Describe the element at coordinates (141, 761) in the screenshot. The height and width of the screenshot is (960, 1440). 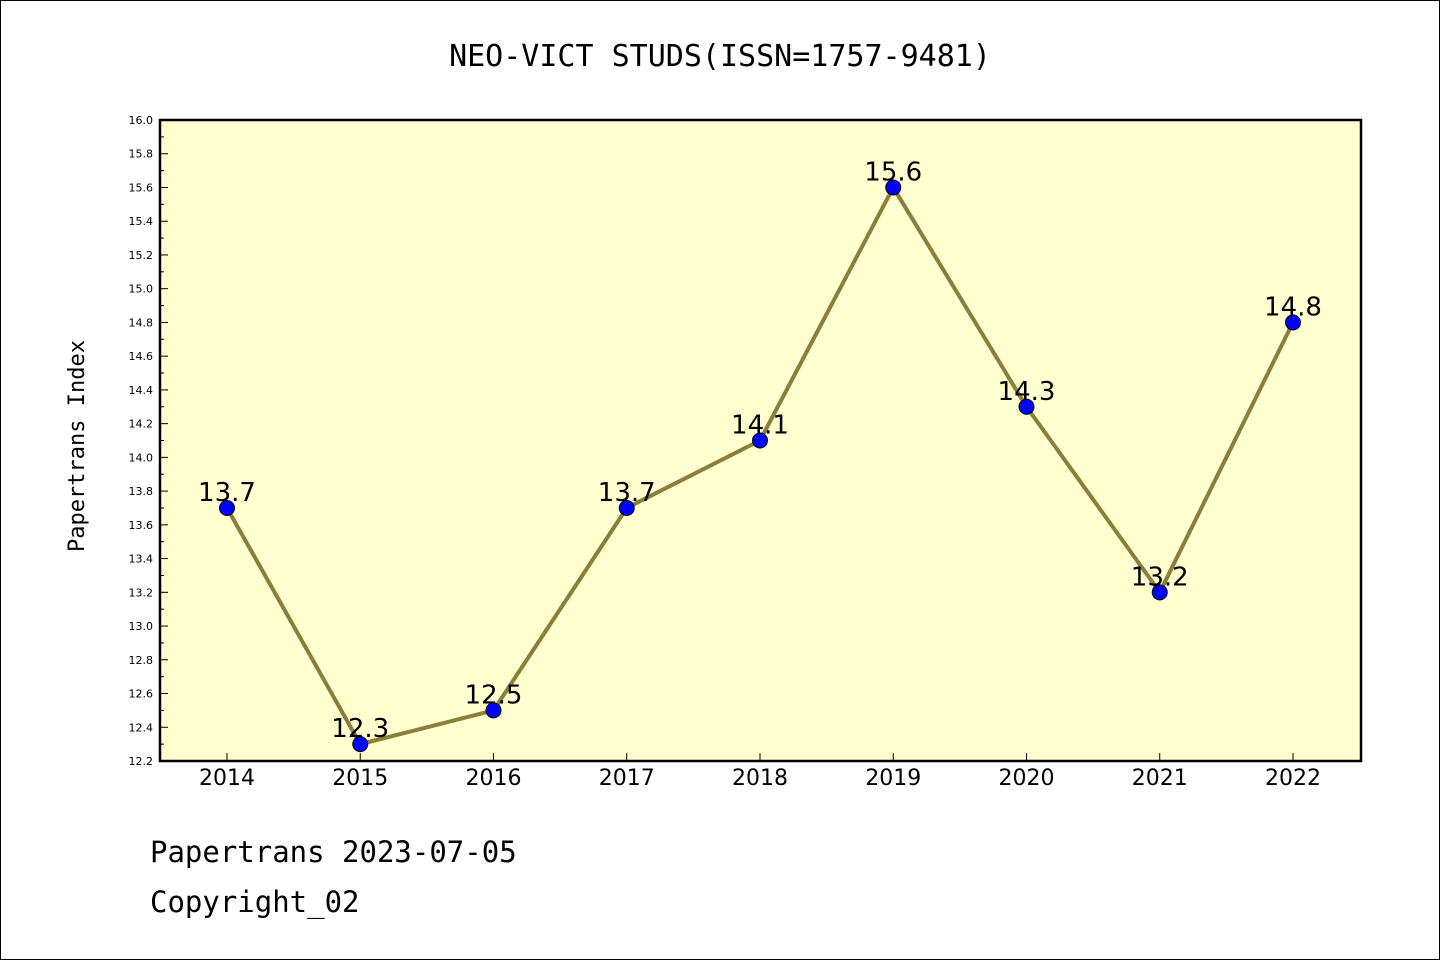
I see `y-tick-label: 12.2` at that location.